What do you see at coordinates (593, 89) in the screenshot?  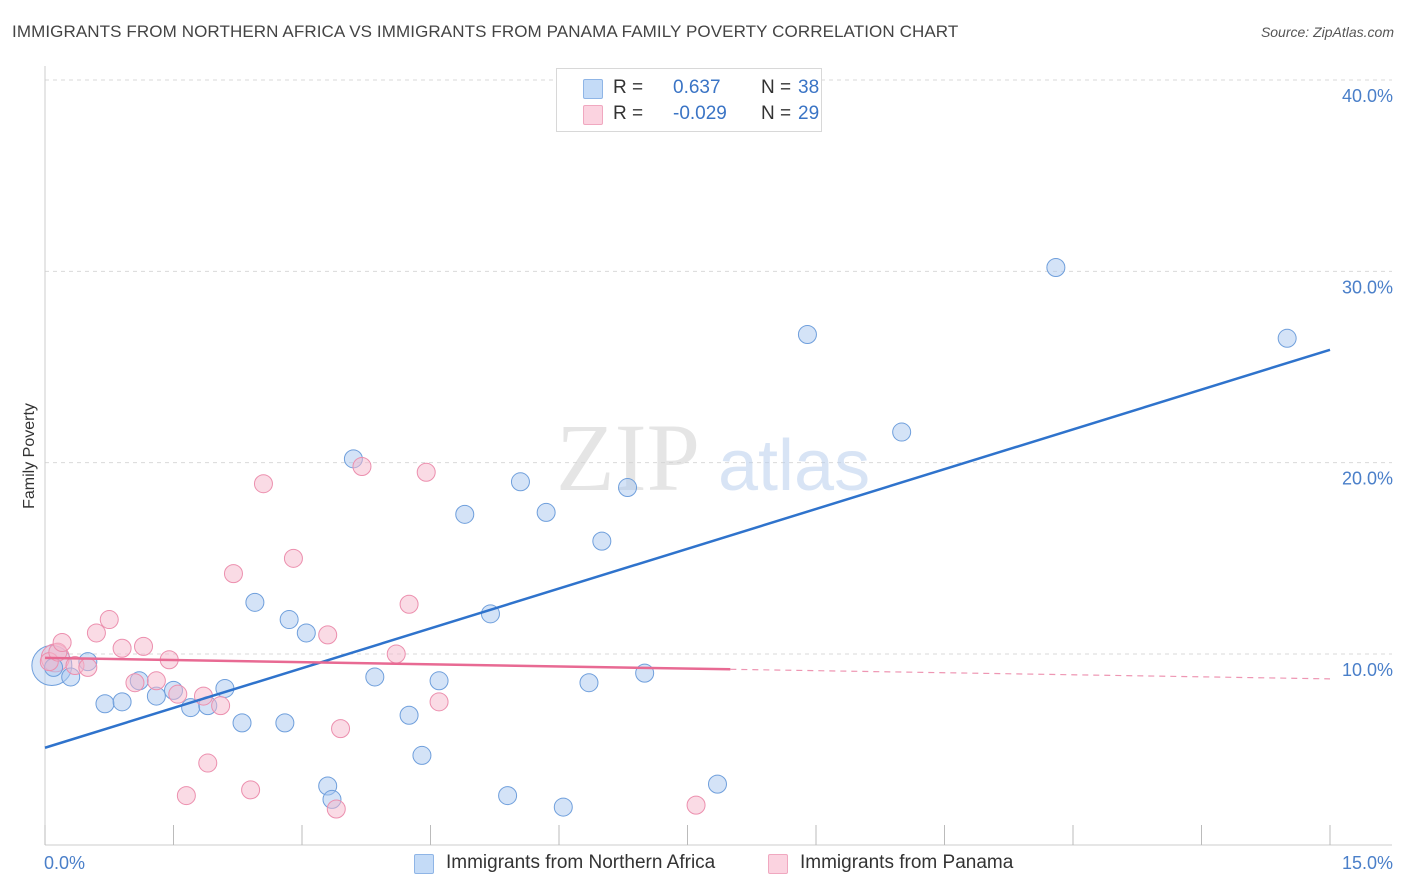 I see `legend-swatch-blue` at bounding box center [593, 89].